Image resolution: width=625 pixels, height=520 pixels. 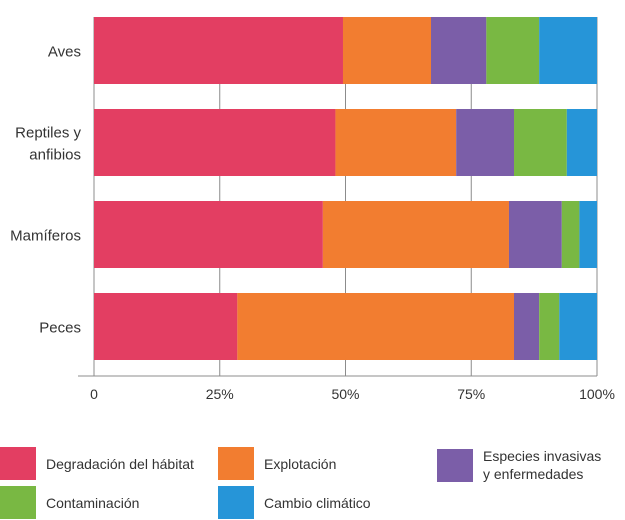 I want to click on x-axis: 0 25% 50% 75% 100%, so click(x=346, y=388).